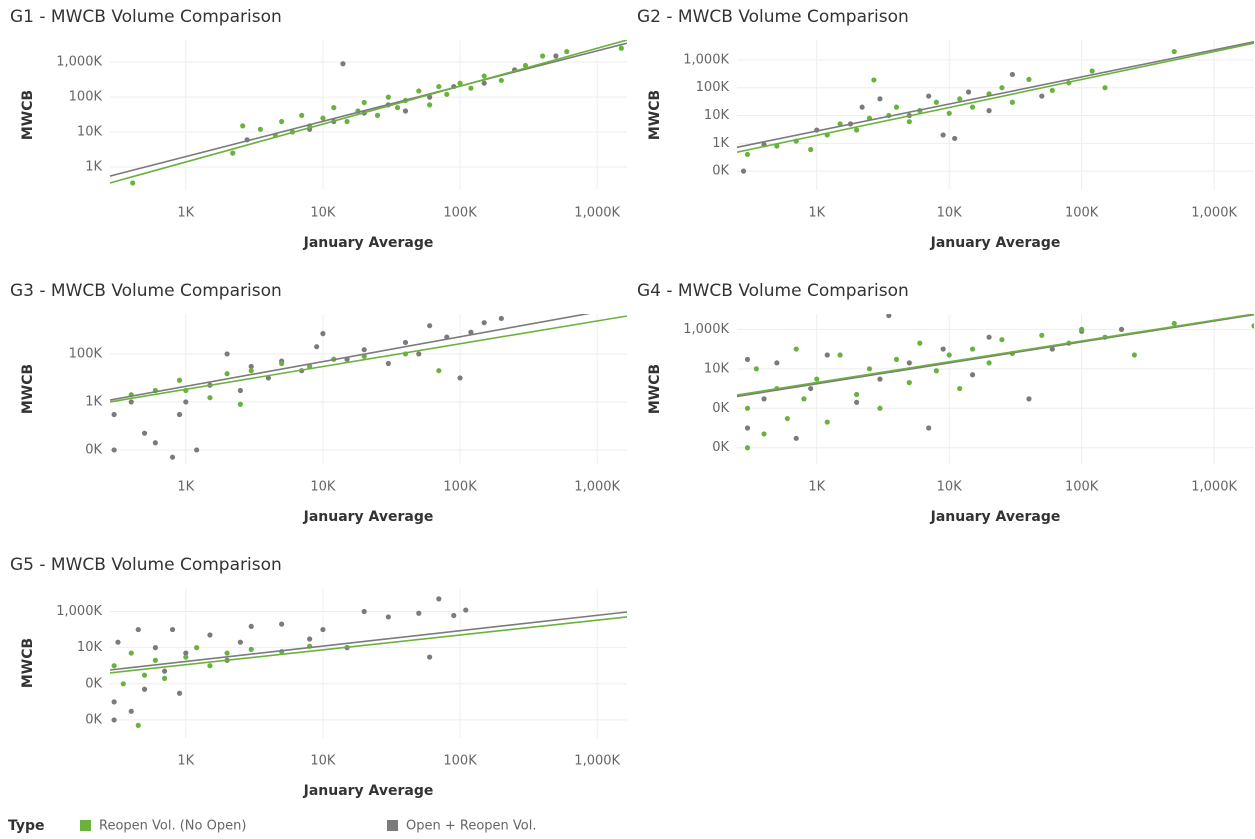 Image resolution: width=1255 pixels, height=839 pixels. Describe the element at coordinates (146, 565) in the screenshot. I see `chart-title: G5 - MWCB Volume Comparison` at that location.